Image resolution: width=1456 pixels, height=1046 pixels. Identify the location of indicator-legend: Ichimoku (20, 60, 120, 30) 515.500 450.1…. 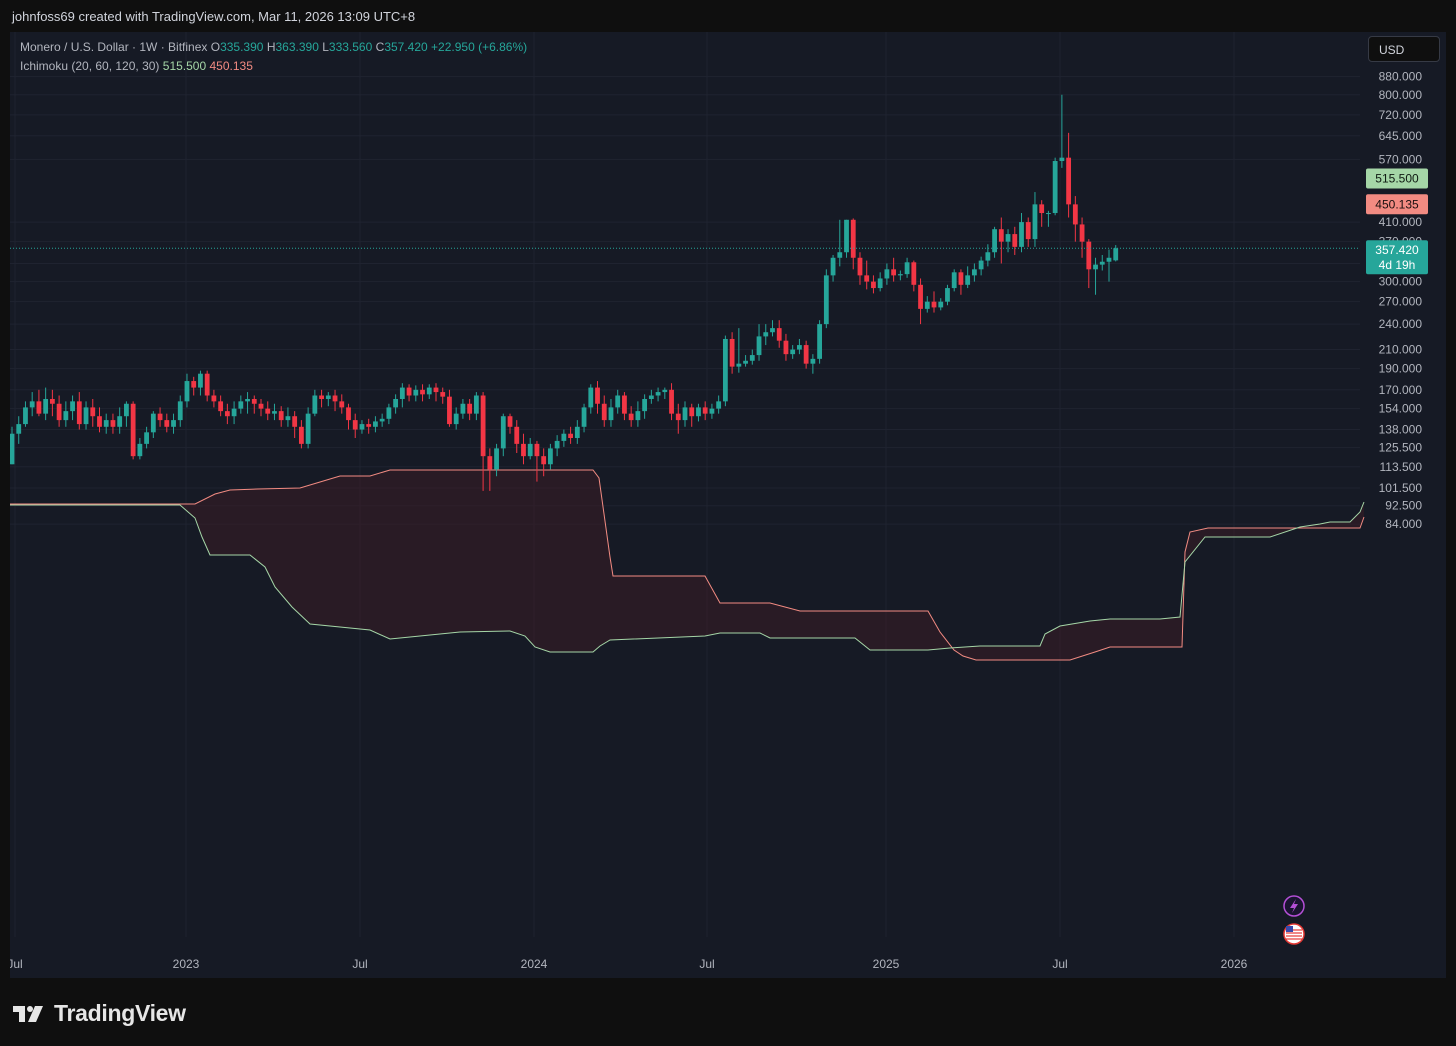
(136, 66).